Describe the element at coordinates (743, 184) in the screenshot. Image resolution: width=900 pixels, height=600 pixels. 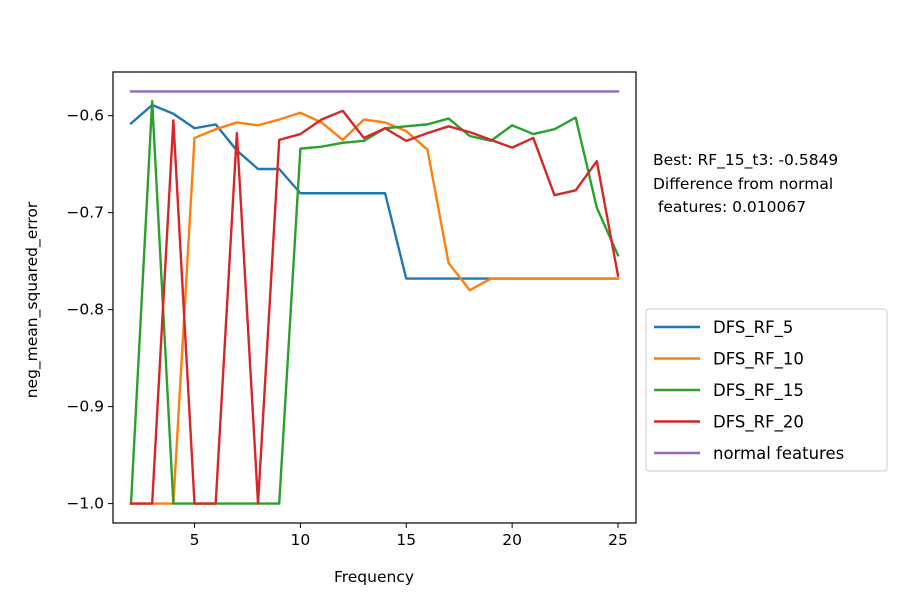
I see `annotation-line-2: Difference from normal` at that location.